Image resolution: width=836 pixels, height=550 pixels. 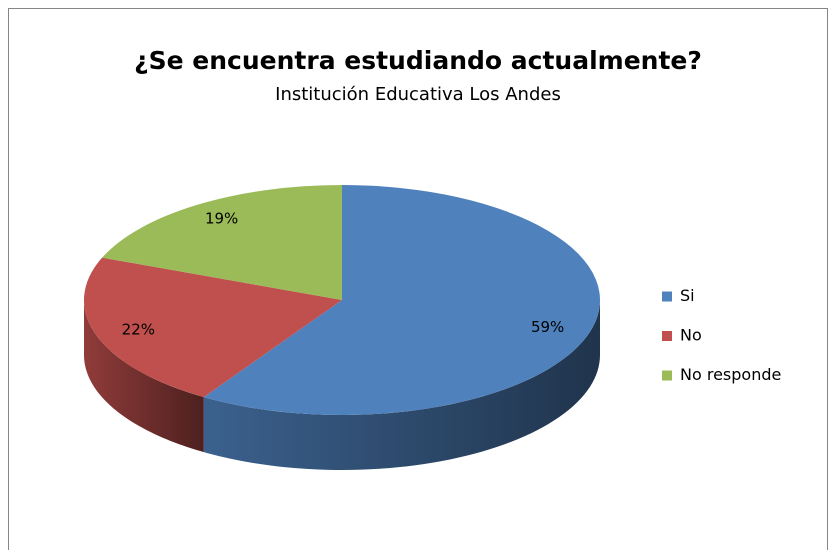 What do you see at coordinates (691, 335) in the screenshot?
I see `legend-label: No` at bounding box center [691, 335].